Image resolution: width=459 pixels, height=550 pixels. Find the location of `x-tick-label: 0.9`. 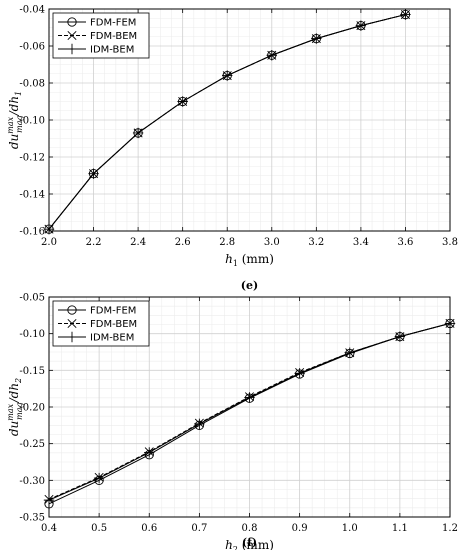

x-tick-label: 0.9 is located at coordinates (300, 528).